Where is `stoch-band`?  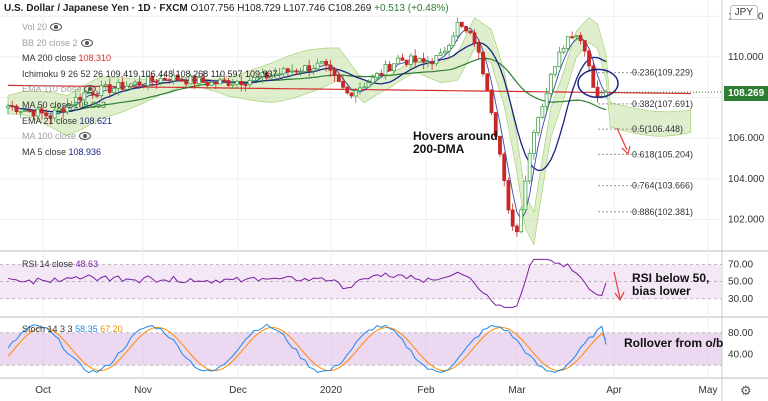 stoch-band is located at coordinates (361, 349).